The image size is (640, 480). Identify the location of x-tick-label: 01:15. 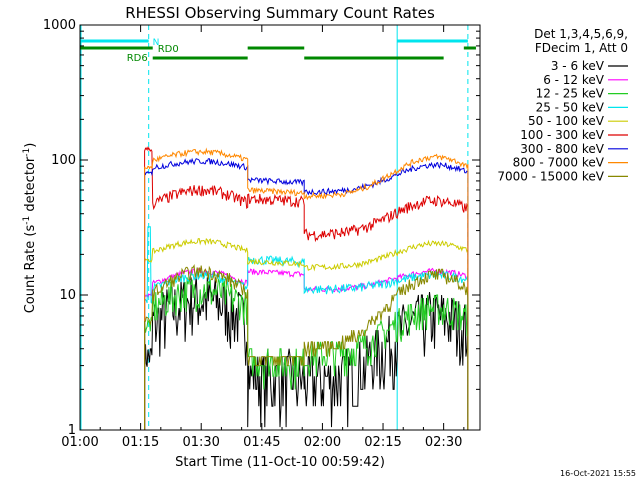
(140, 442).